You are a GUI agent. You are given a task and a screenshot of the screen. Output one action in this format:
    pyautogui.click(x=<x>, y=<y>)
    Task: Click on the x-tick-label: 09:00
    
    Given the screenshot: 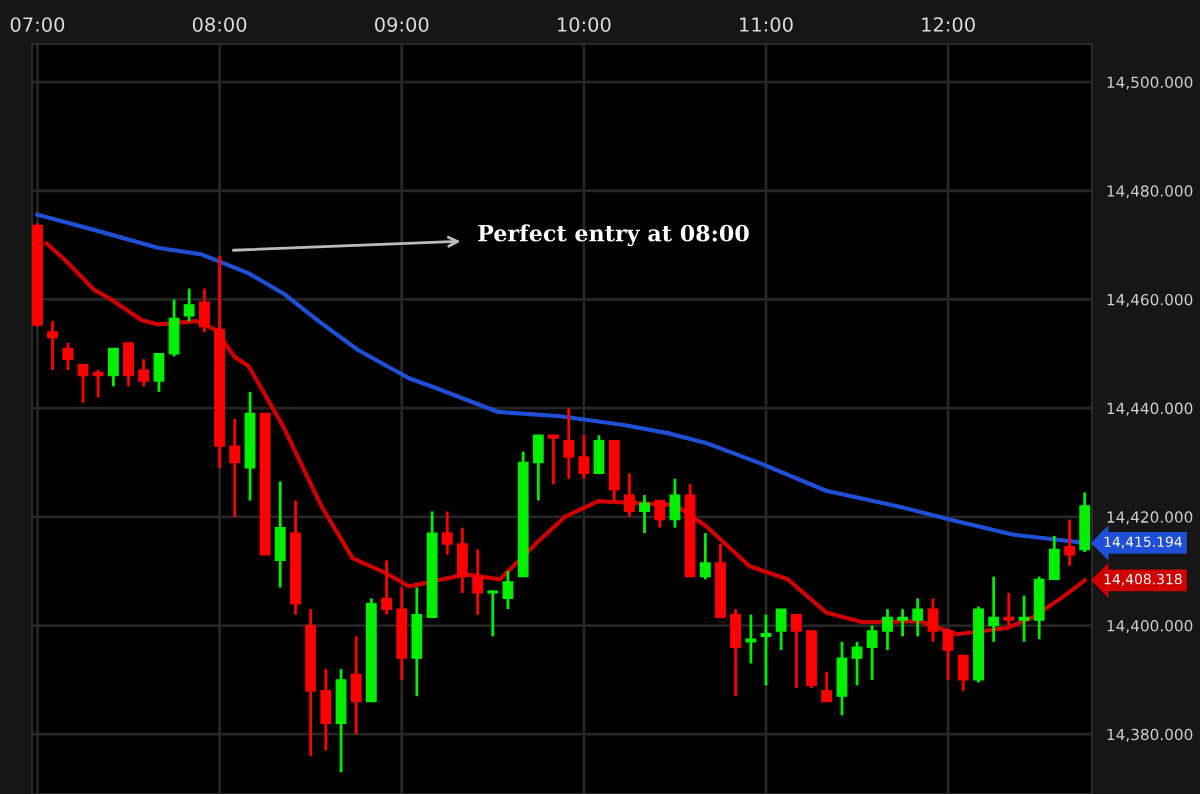 What is the action you would take?
    pyautogui.click(x=401, y=24)
    